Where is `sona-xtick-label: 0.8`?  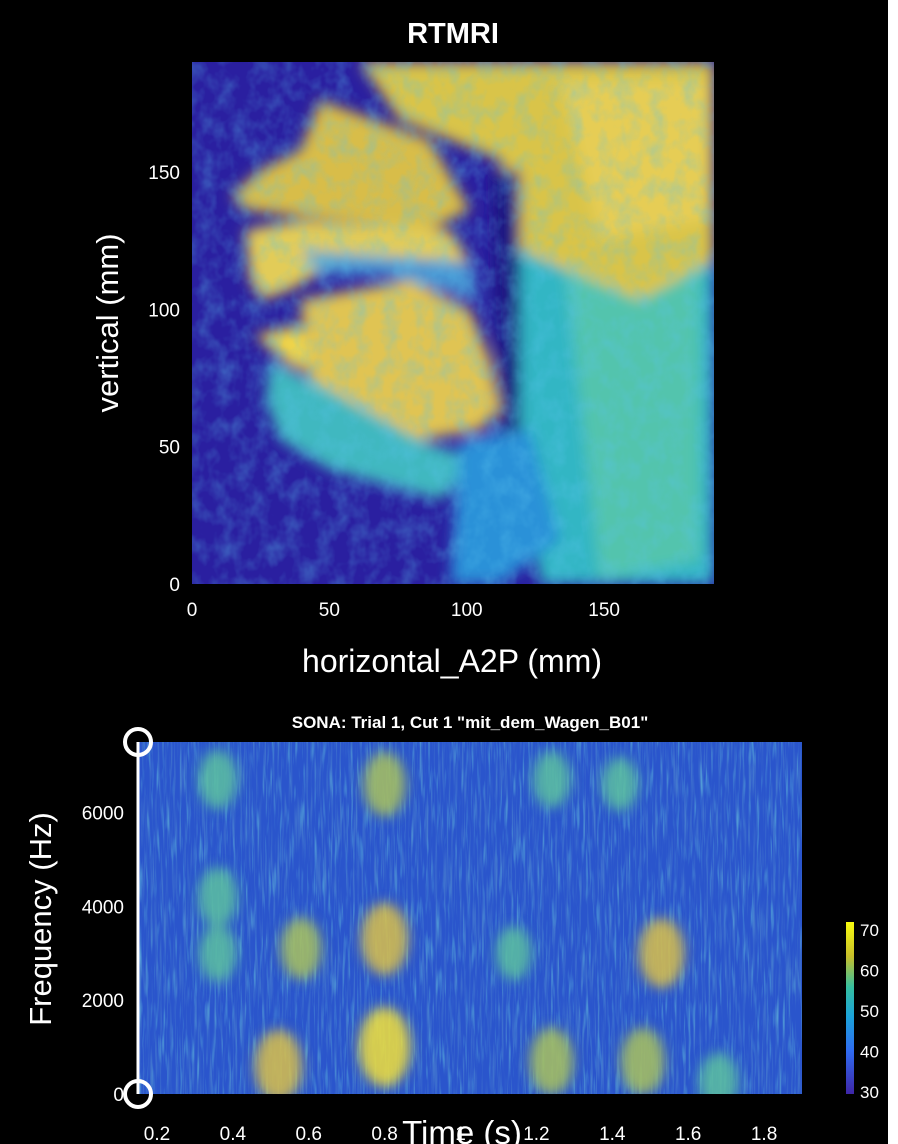 sona-xtick-label: 0.8 is located at coordinates (384, 1134).